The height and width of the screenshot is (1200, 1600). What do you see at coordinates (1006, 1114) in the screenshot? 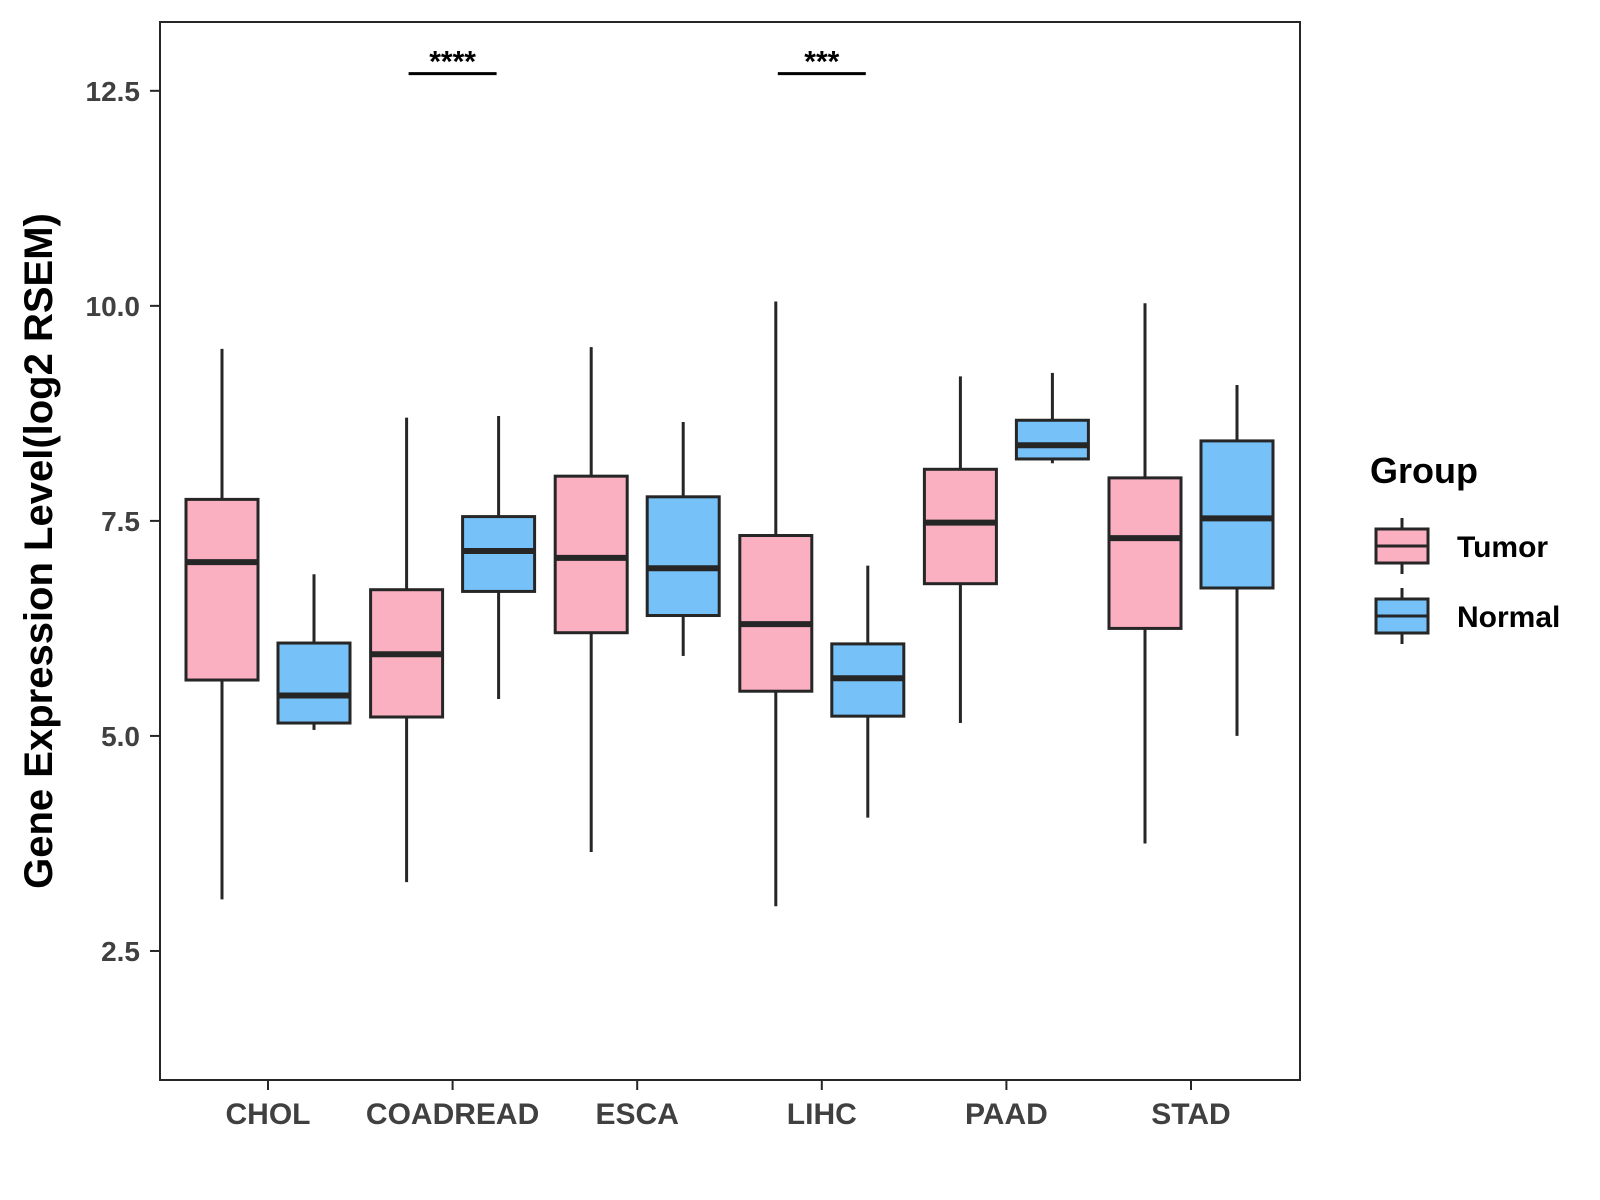
I see `x-tick-label: PAAD` at bounding box center [1006, 1114].